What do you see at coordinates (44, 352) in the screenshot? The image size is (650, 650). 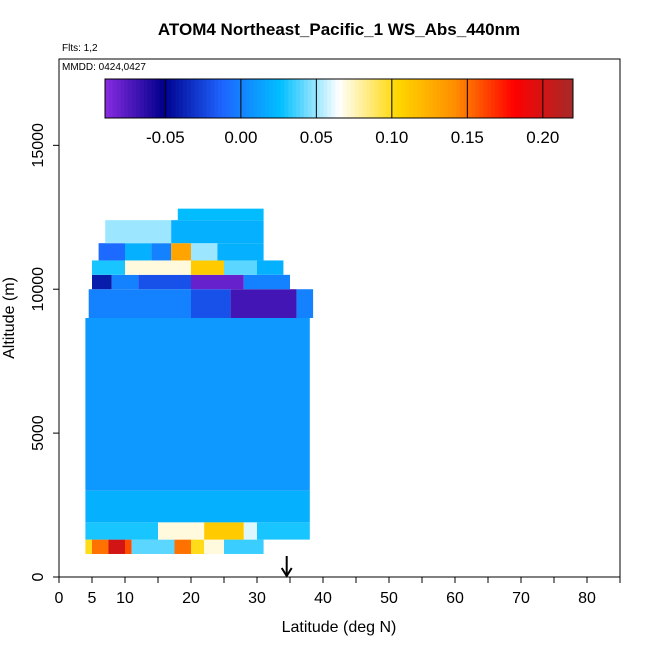 I see `y-axis: 0 5000 10000 15000` at bounding box center [44, 352].